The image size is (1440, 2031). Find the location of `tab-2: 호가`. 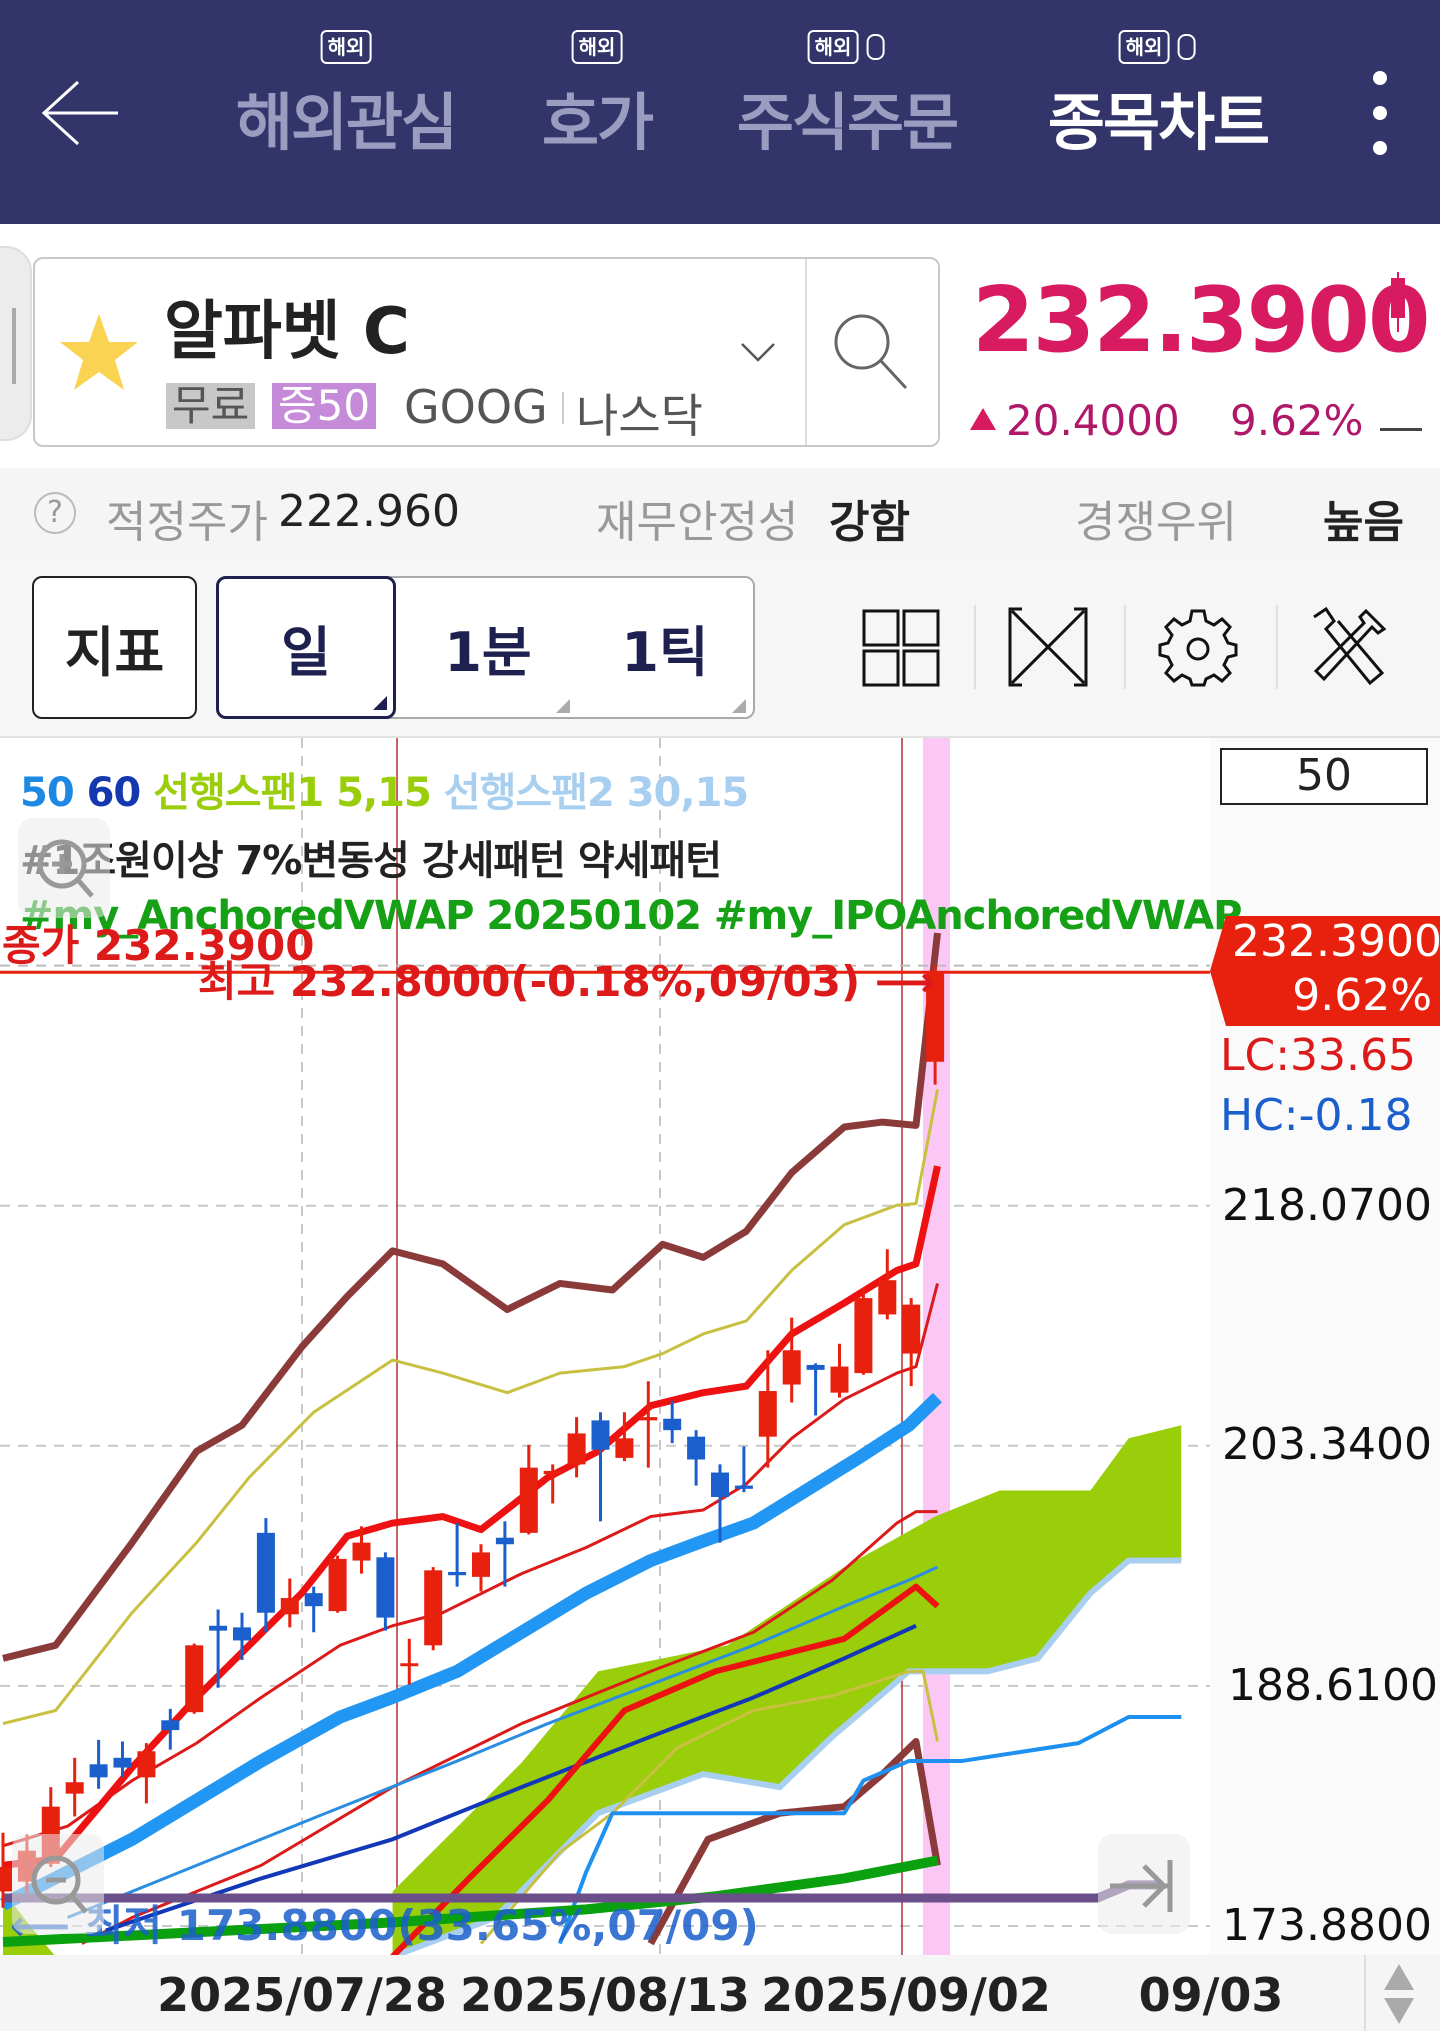

tab-2: 호가 is located at coordinates (597, 122).